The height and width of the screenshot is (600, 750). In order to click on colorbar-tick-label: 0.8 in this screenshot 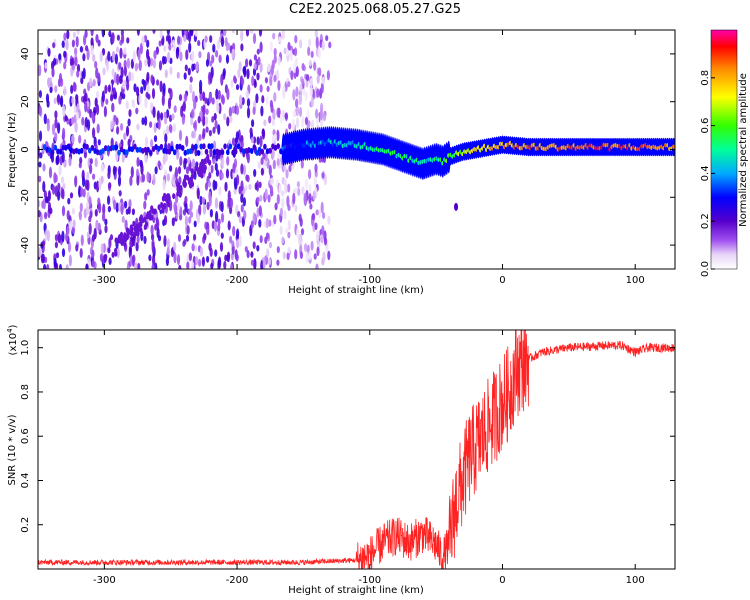, I will do `click(705, 78)`.